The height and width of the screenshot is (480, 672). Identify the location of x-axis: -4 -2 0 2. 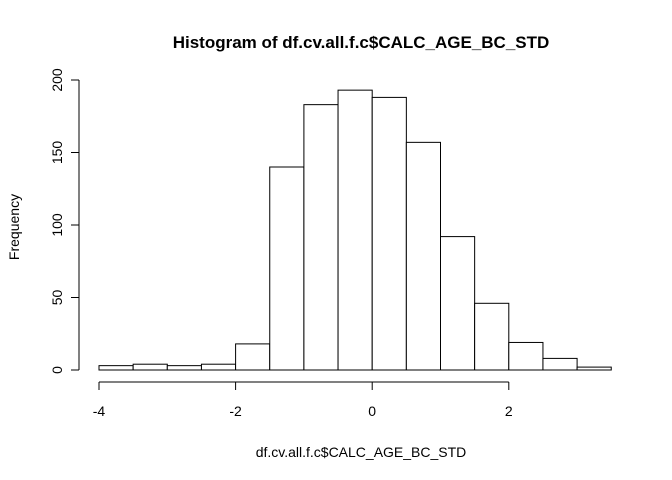
(303, 400).